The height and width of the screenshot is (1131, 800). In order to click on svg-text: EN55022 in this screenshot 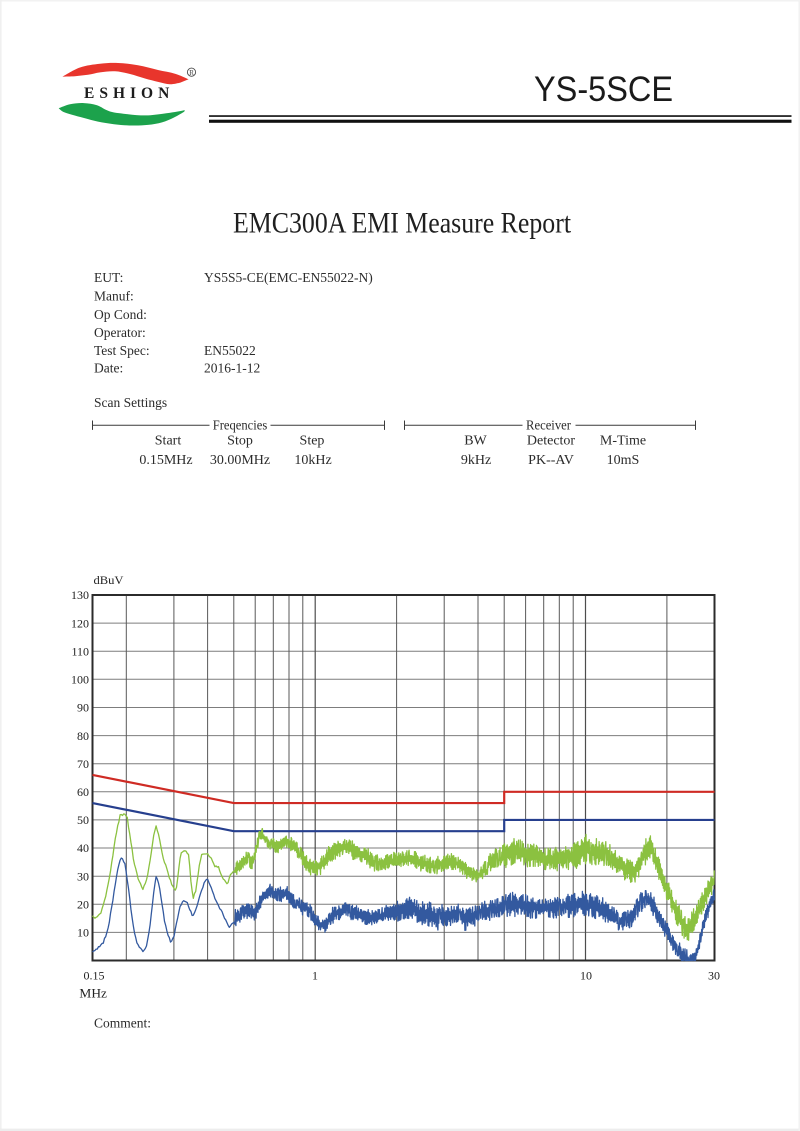, I will do `click(230, 350)`.